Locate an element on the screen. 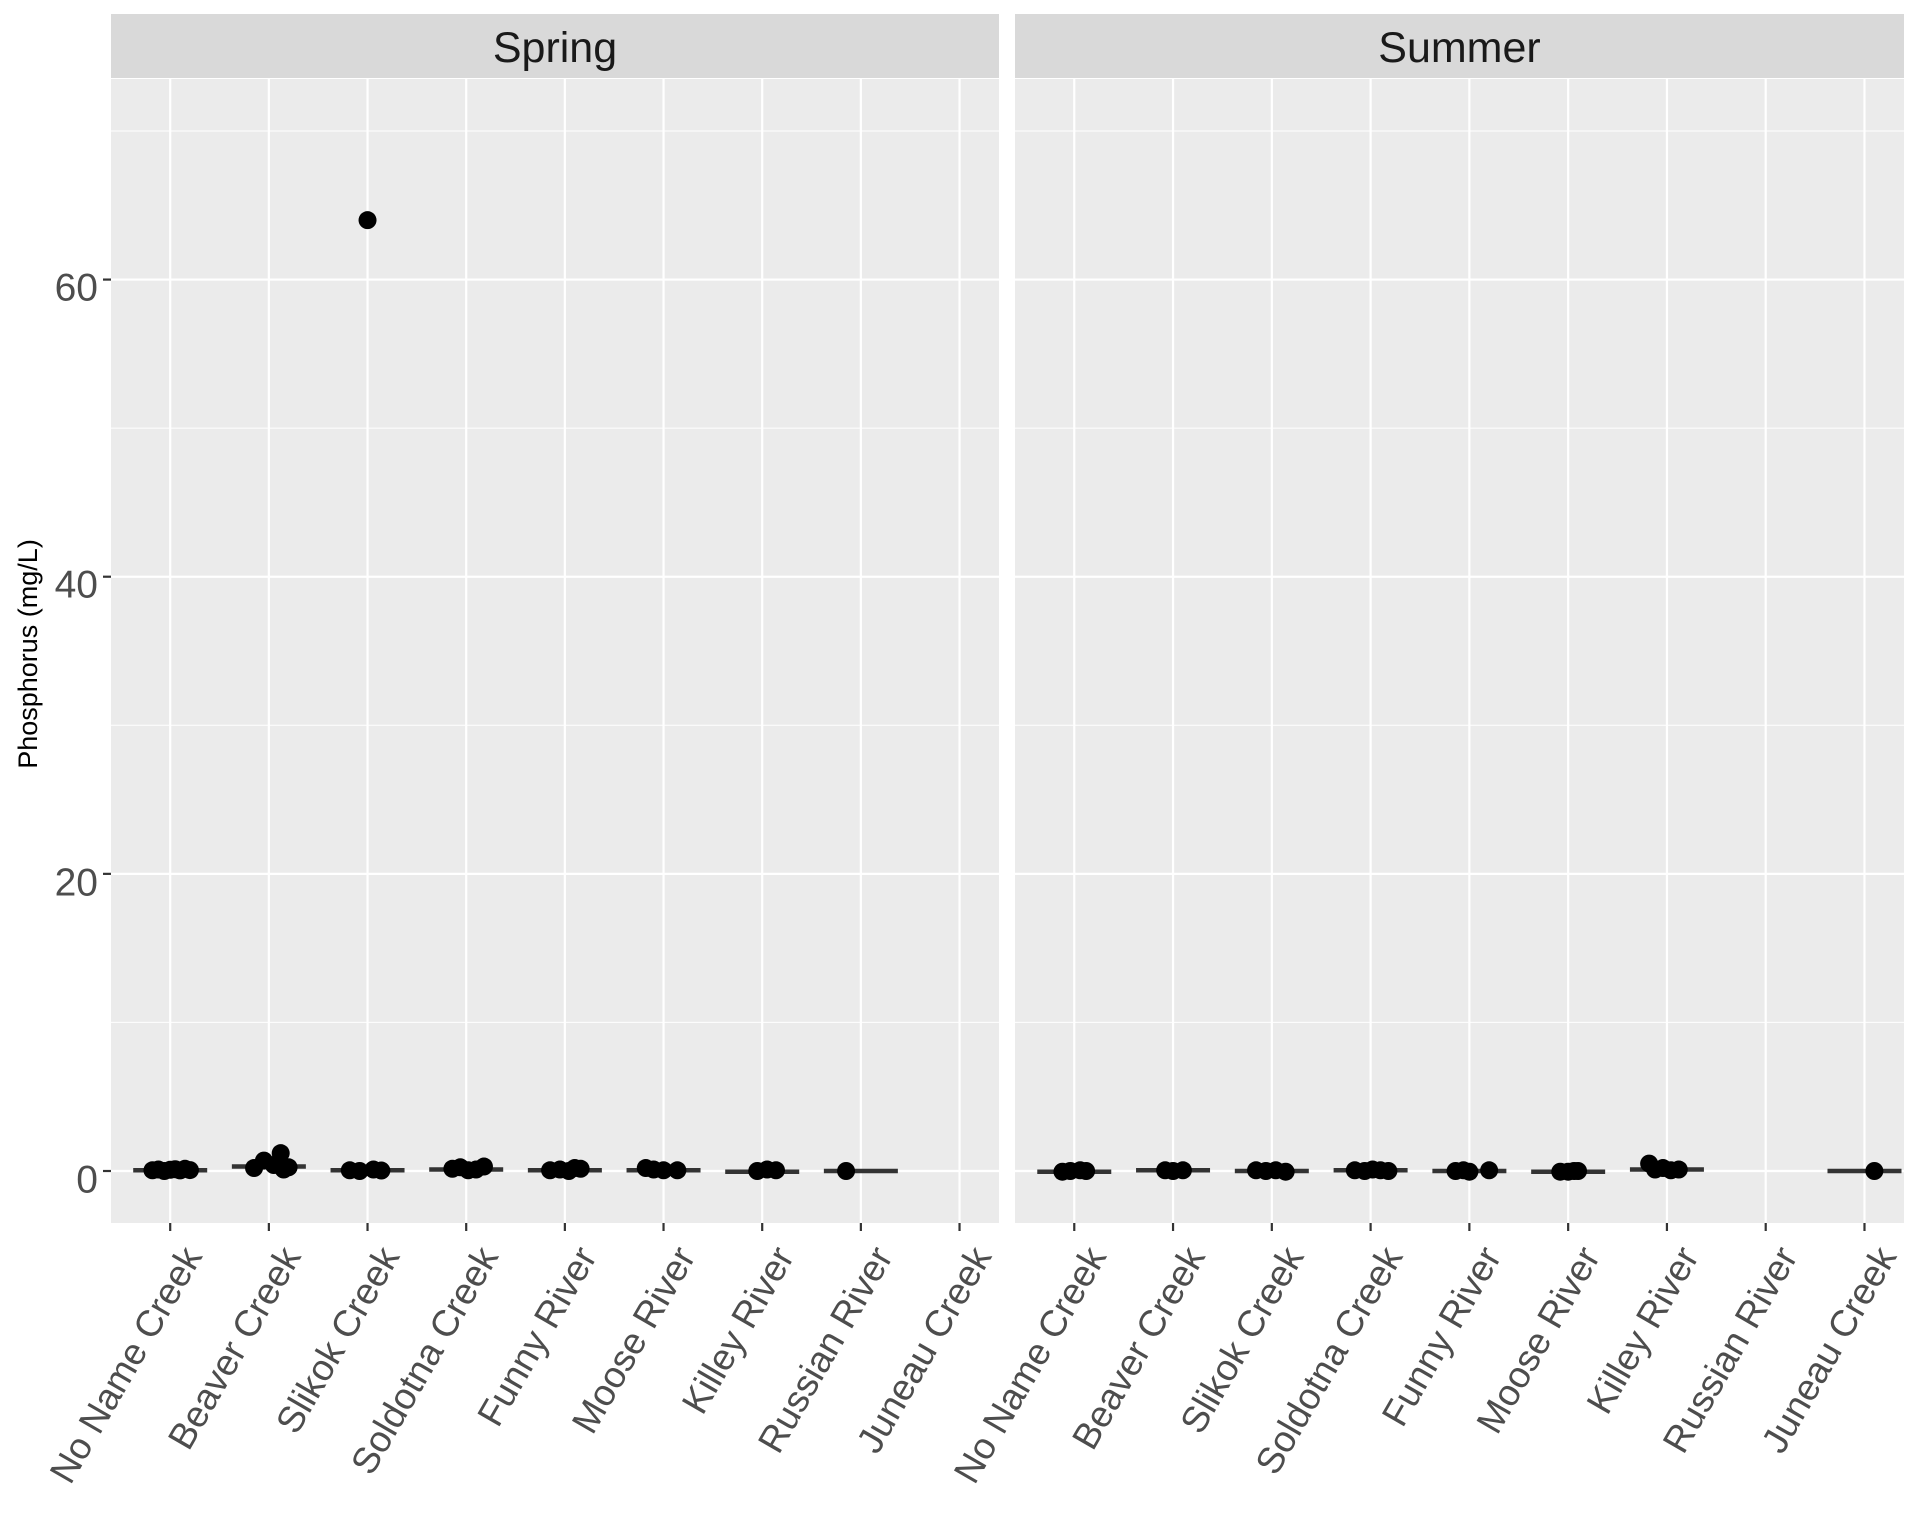  y-tick-label-20: 20 is located at coordinates (76, 883).